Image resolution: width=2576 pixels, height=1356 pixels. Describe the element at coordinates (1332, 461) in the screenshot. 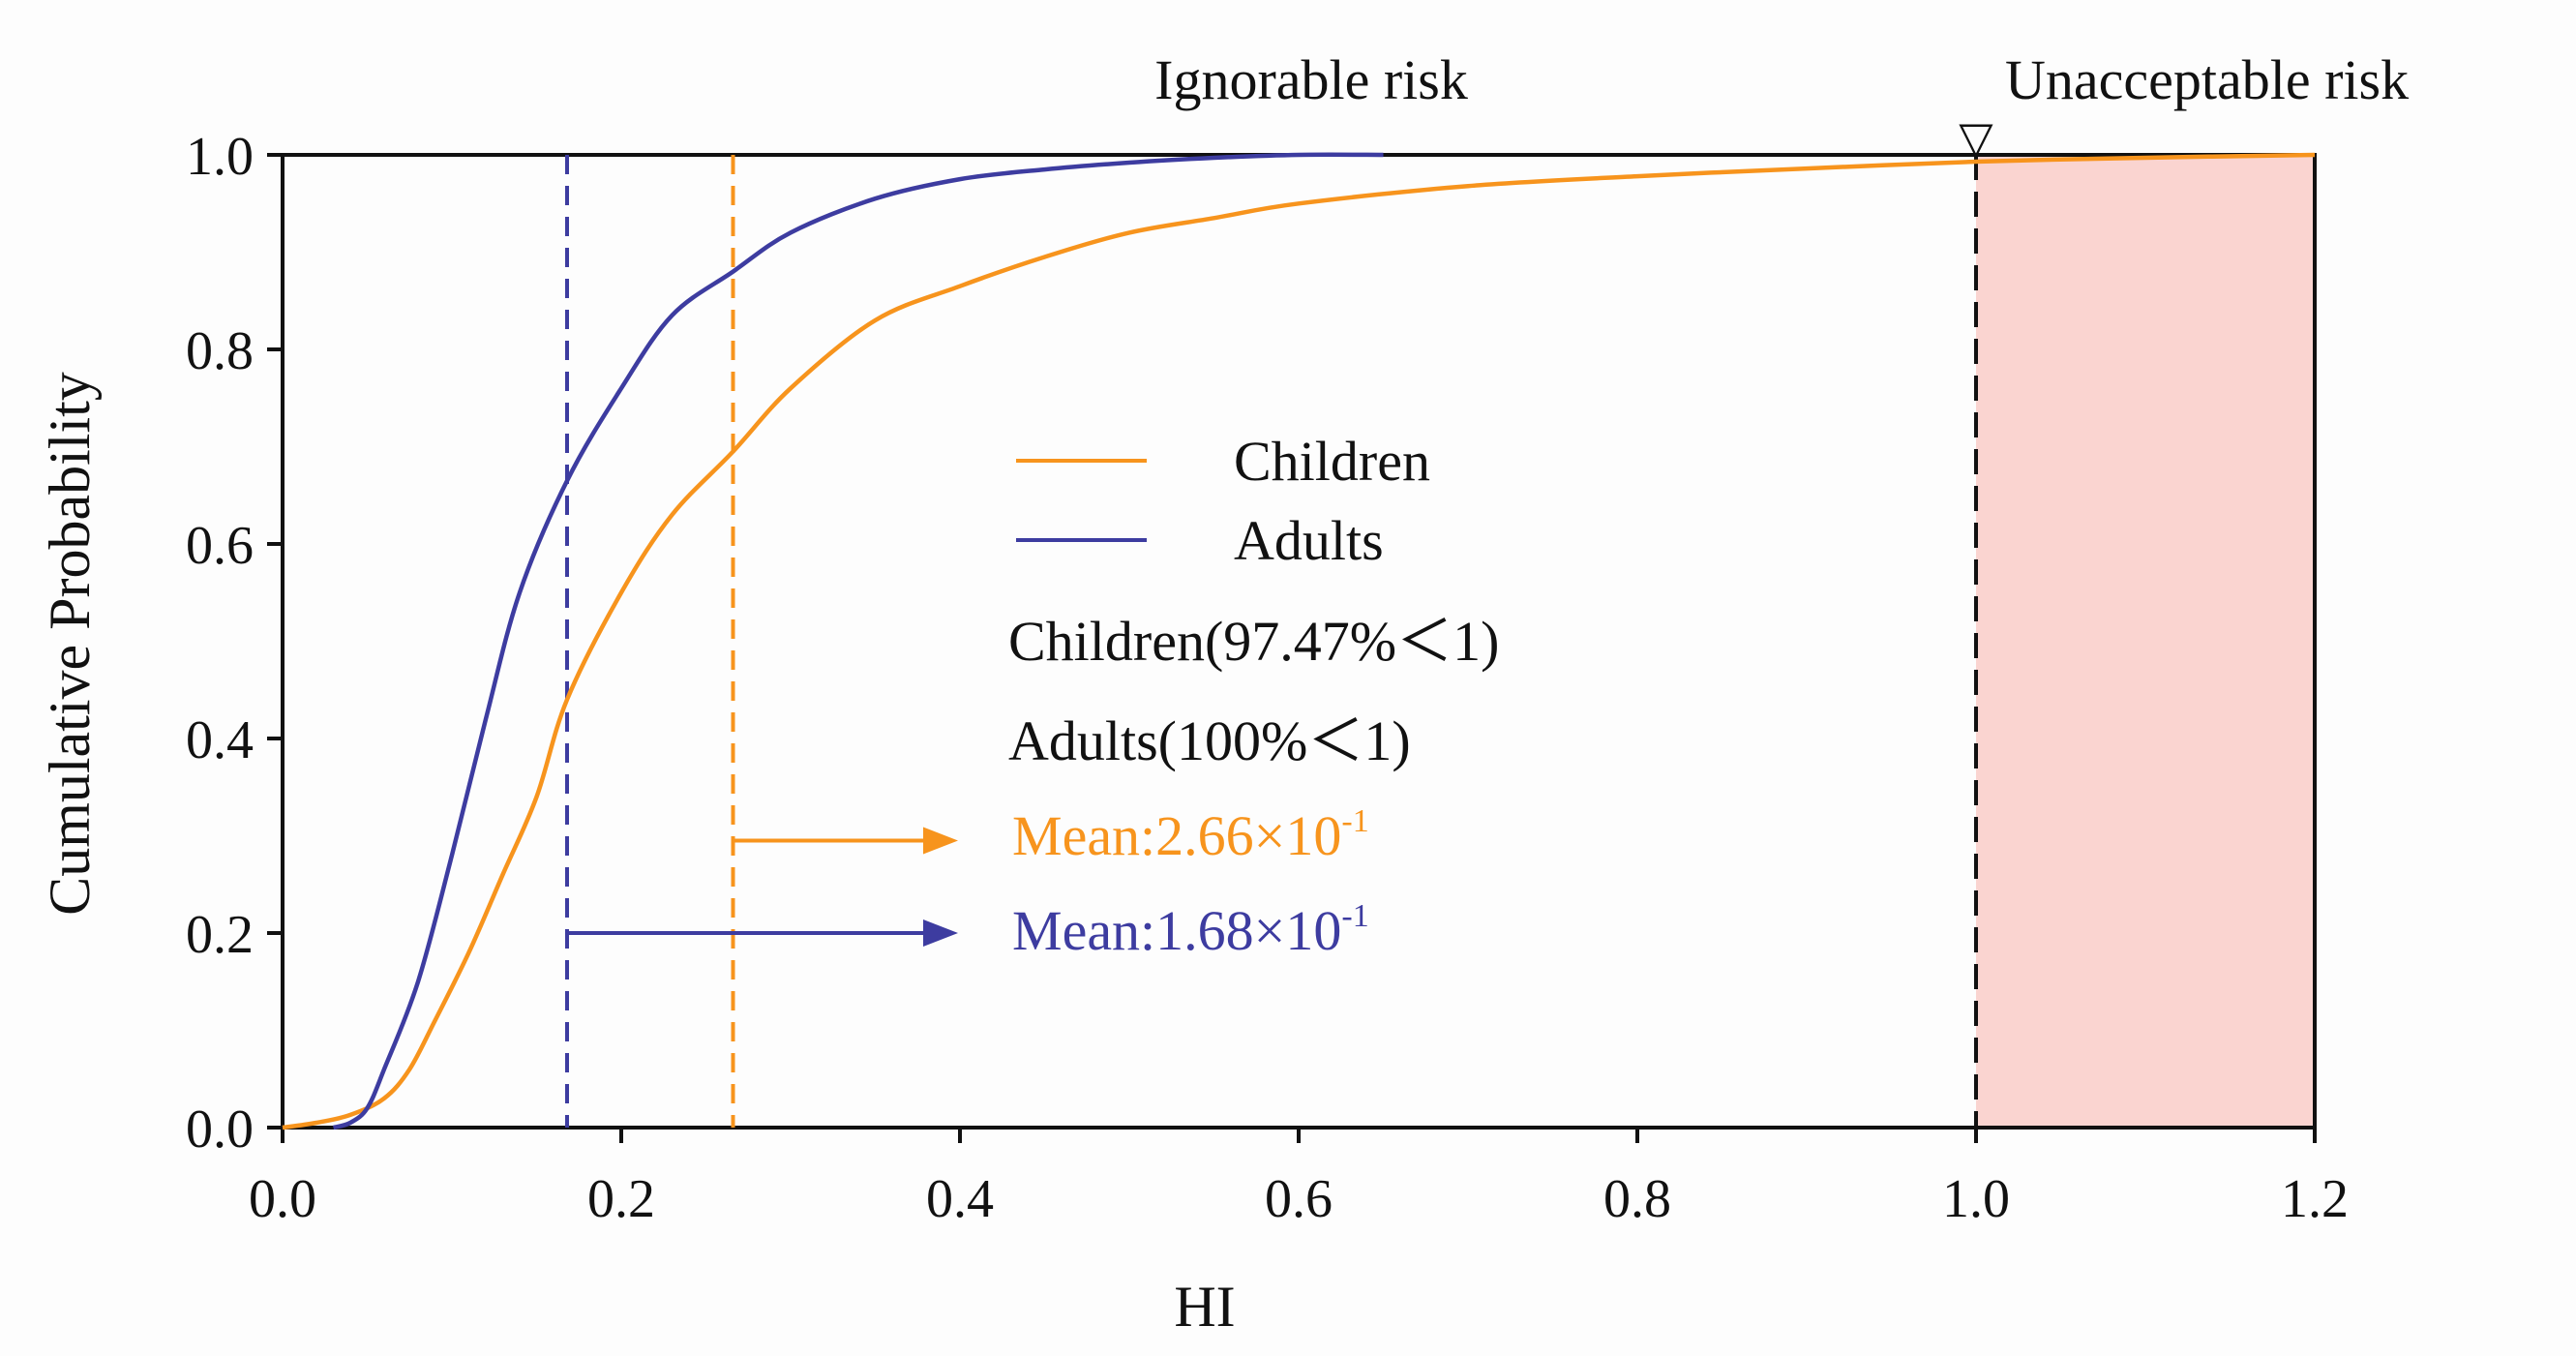

I see `legend-label-children: Children` at that location.